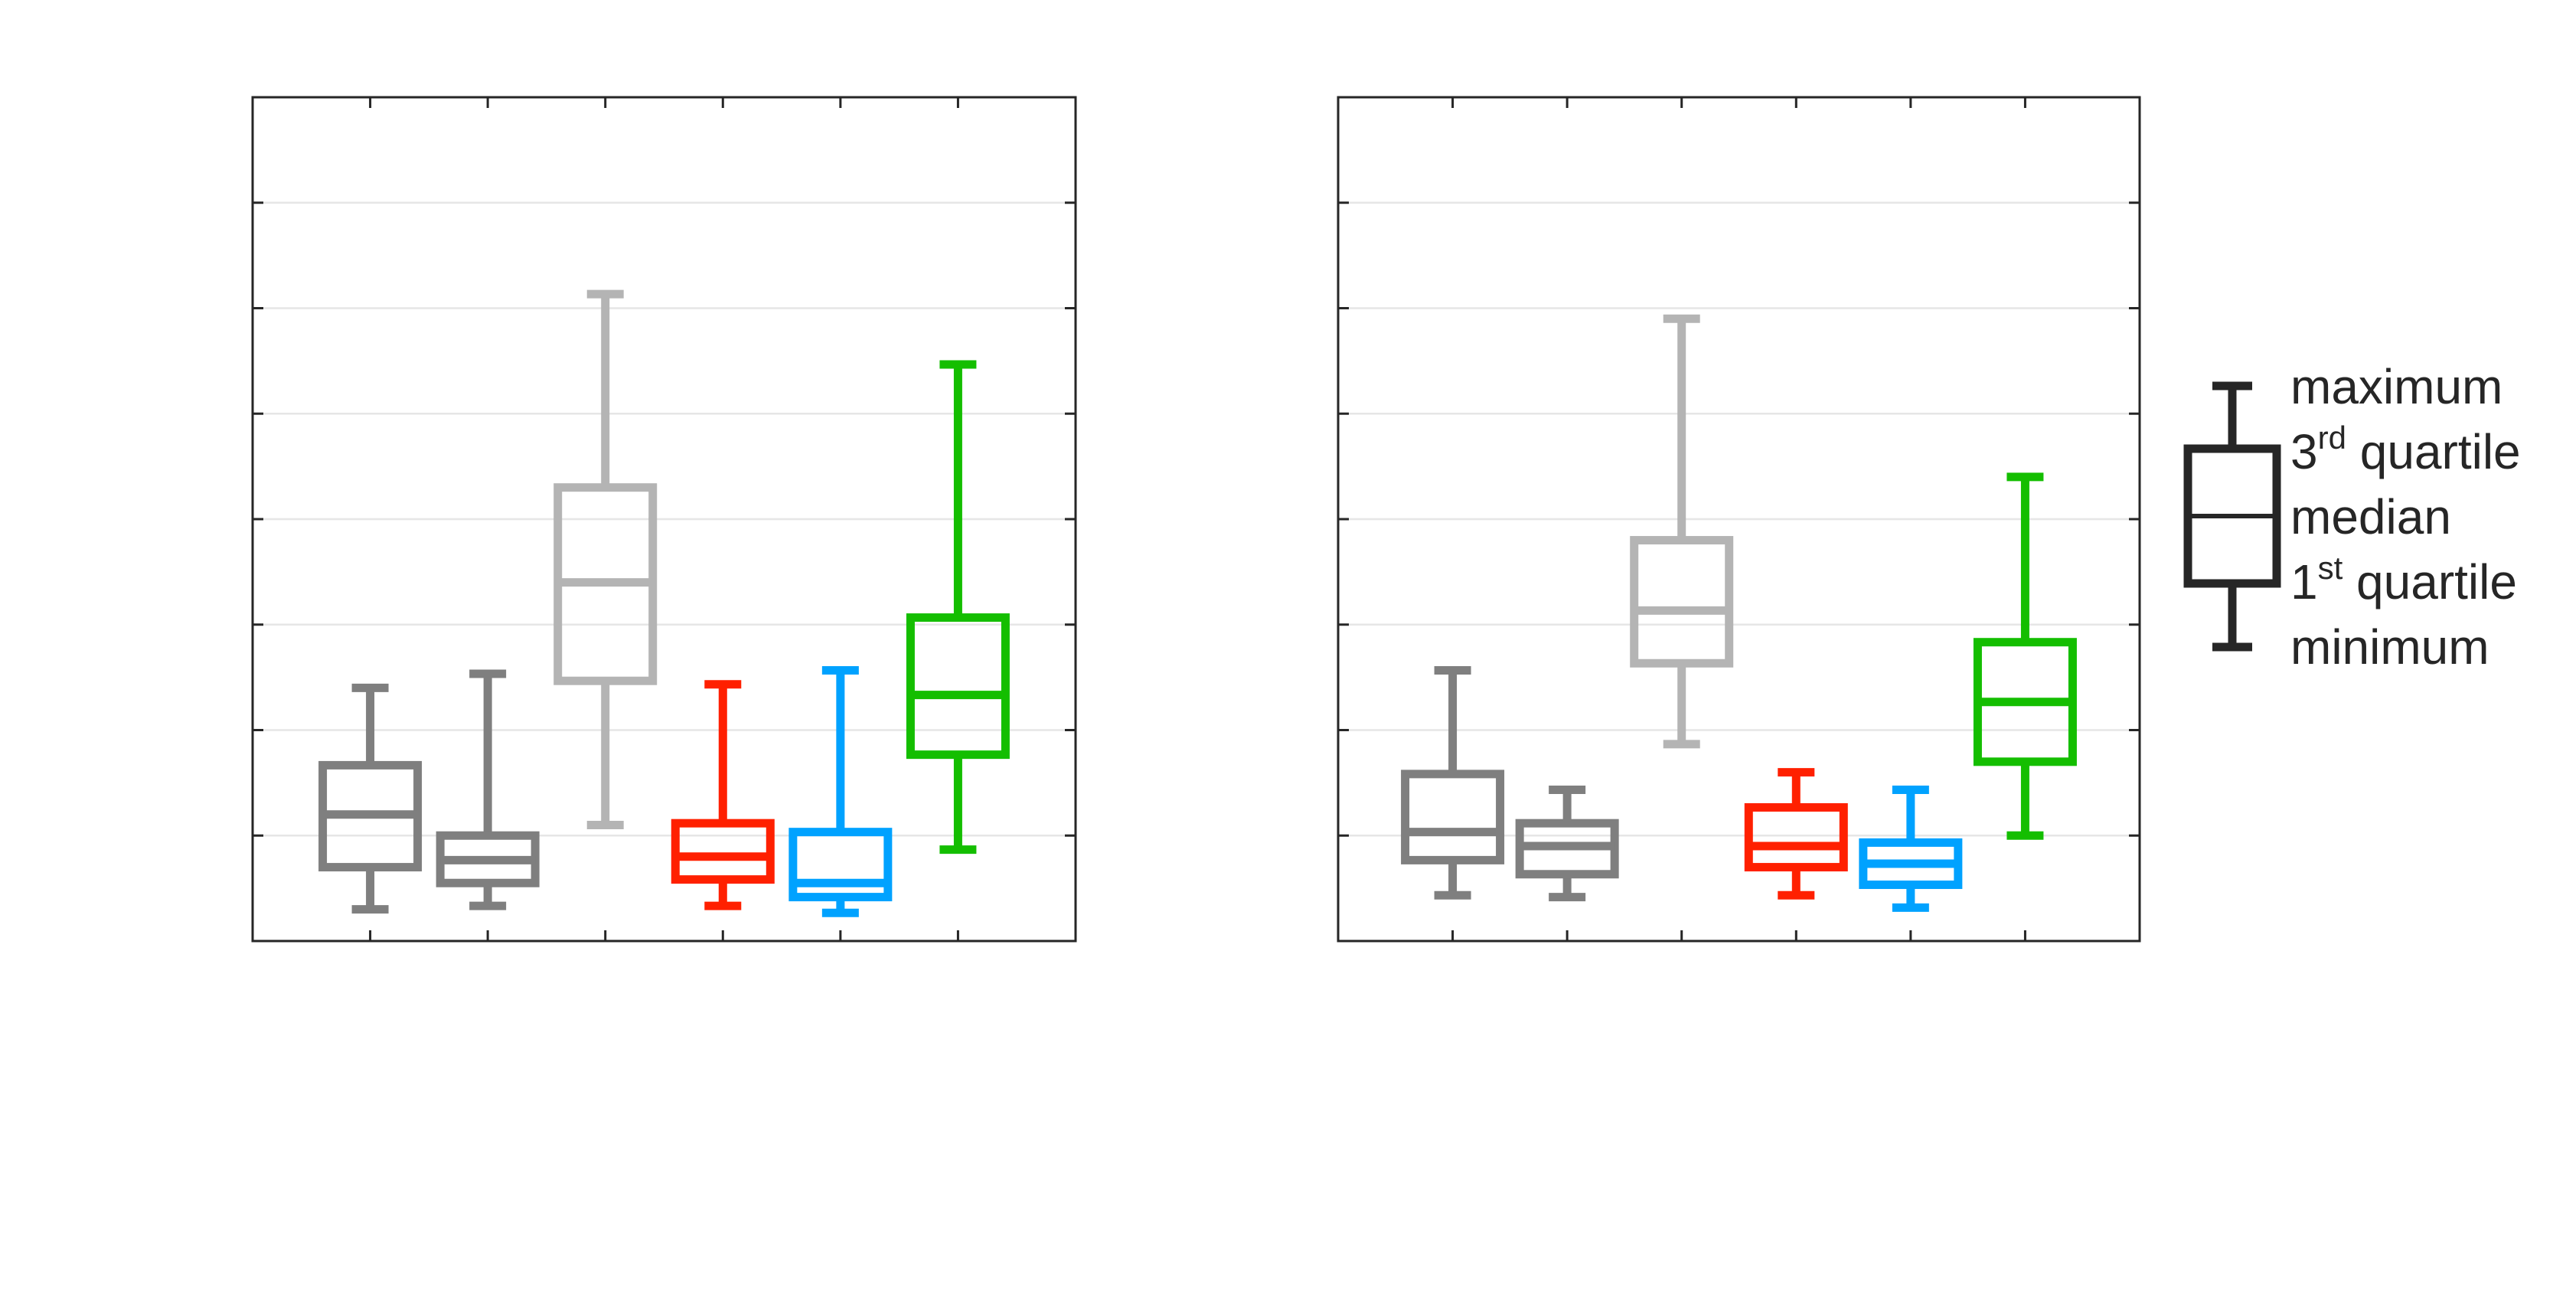 The image size is (2576, 1294). What do you see at coordinates (2405, 450) in the screenshot?
I see `legend-q3-label: 3rd quartile` at bounding box center [2405, 450].